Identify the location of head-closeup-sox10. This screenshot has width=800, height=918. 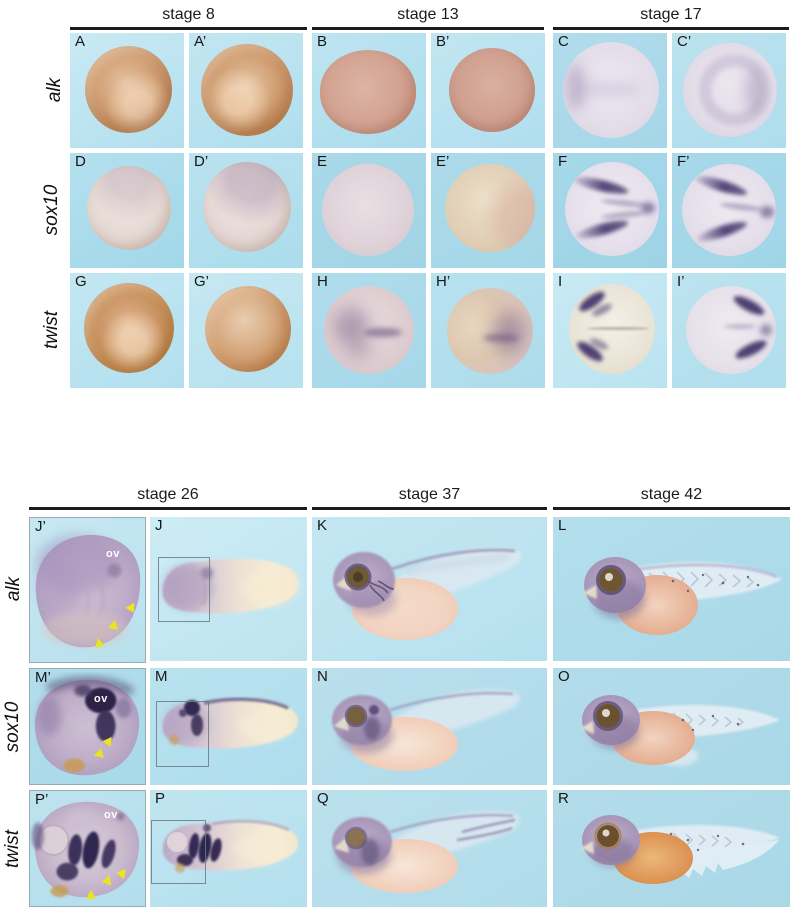
(87, 726).